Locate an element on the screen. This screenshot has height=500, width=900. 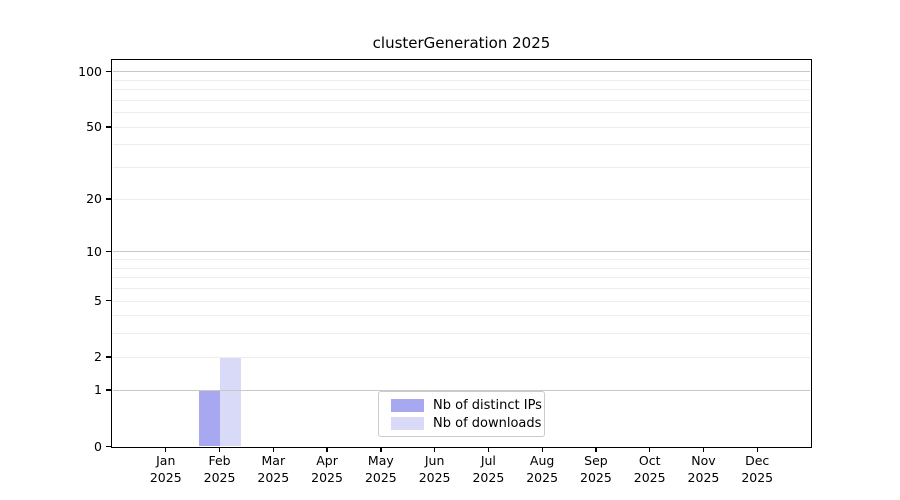
x-tick-month: Dec is located at coordinates (757, 460).